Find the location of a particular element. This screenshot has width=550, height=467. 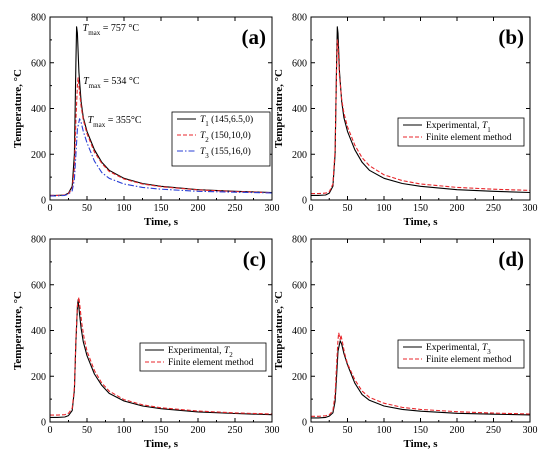

legend-label-3: T3 (155,16,0) is located at coordinates (225, 153).